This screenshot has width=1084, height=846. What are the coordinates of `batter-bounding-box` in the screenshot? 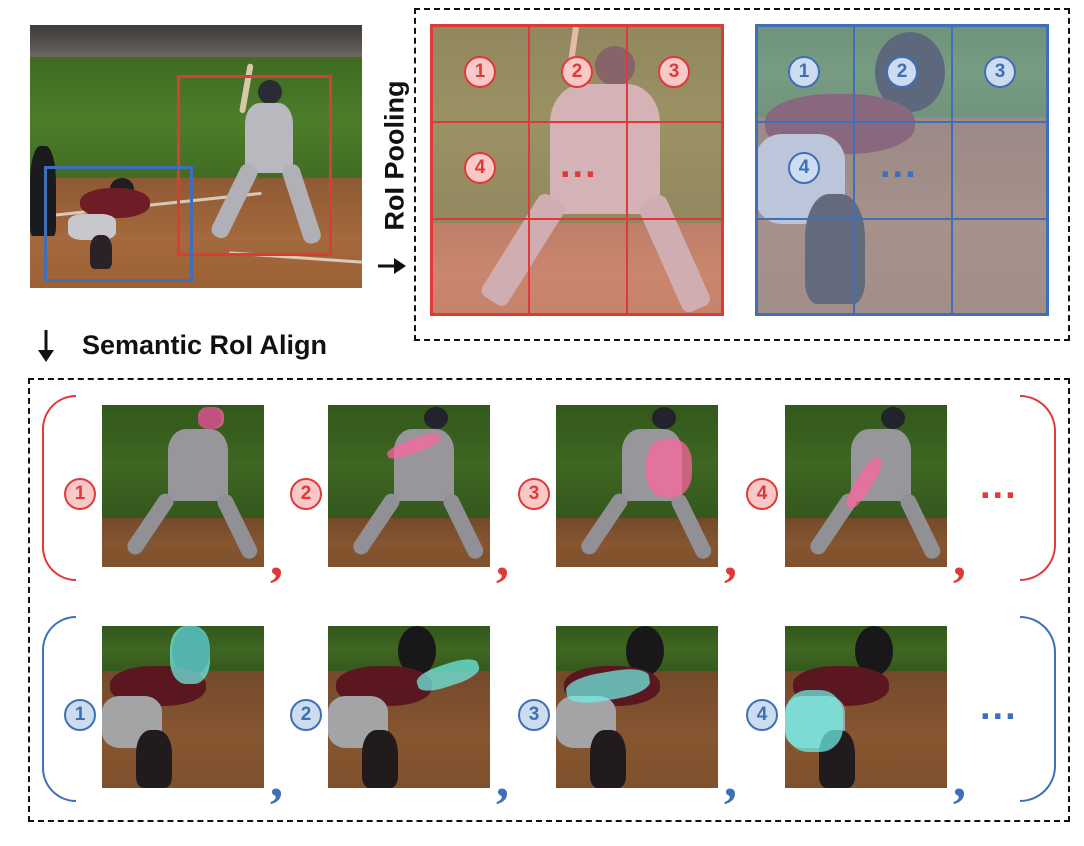 It's located at (254, 165).